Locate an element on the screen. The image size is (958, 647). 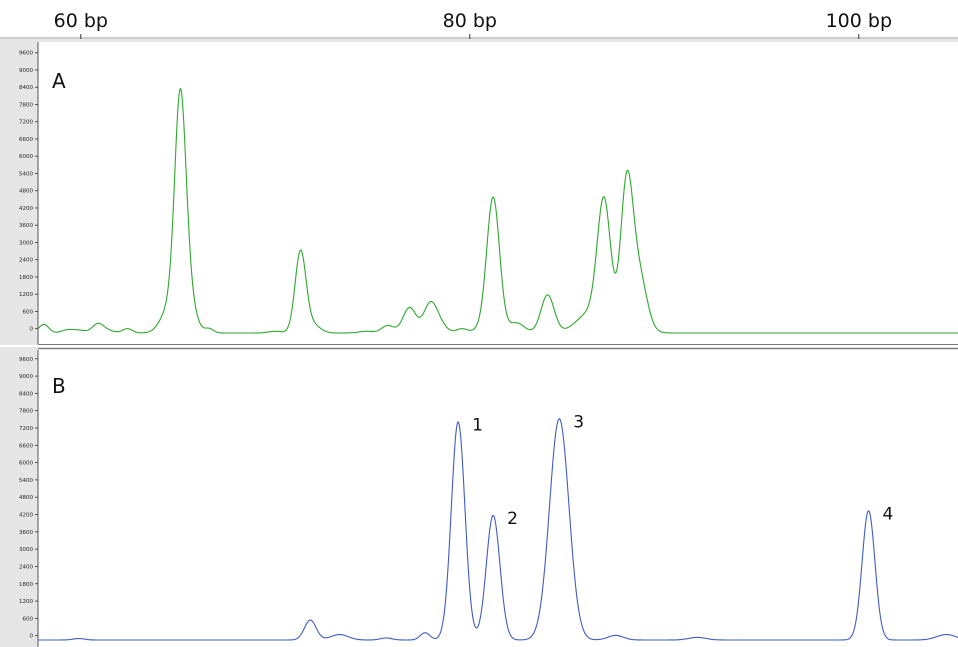
ruler-tick-label: 100 bp is located at coordinates (859, 21).